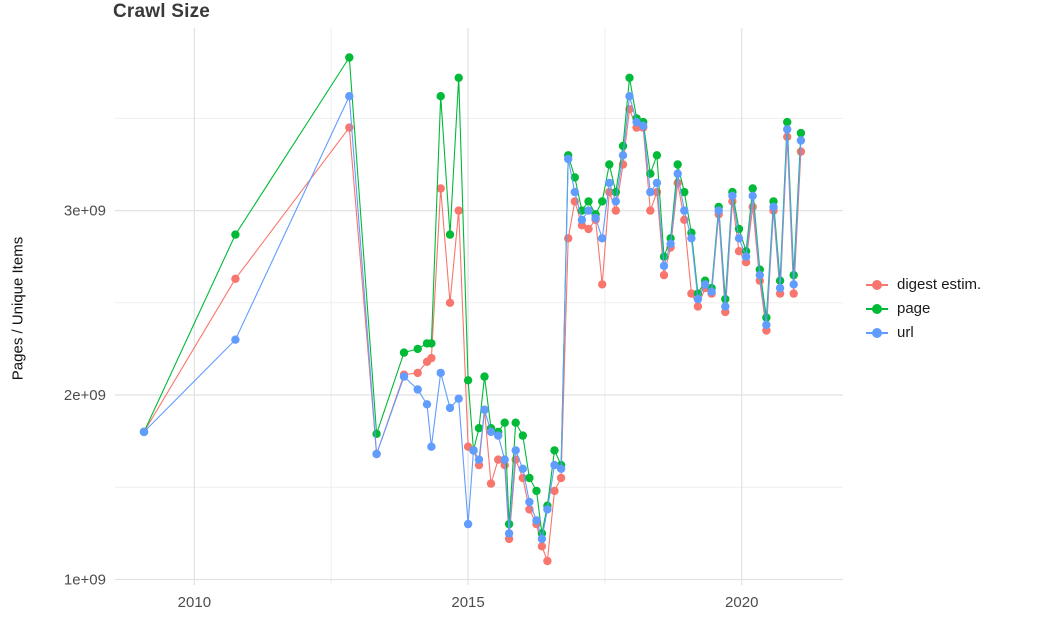 The width and height of the screenshot is (1059, 639). Describe the element at coordinates (877, 333) in the screenshot. I see `legend-key-url-icon` at that location.